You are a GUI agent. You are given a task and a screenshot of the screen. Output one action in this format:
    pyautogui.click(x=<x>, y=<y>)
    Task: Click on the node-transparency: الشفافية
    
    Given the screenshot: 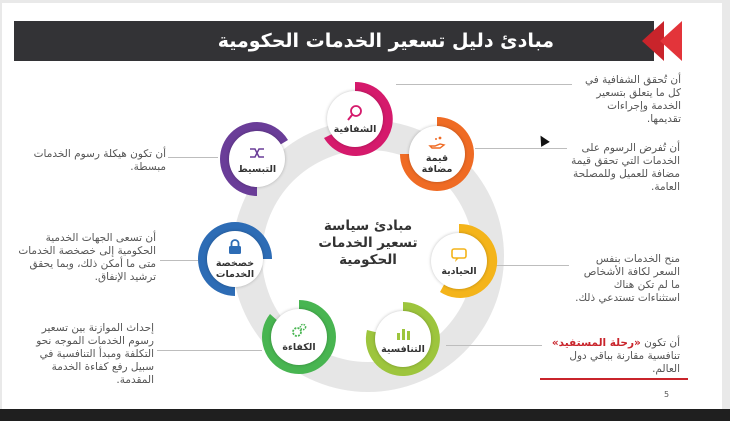 What is the action you would take?
    pyautogui.click(x=355, y=119)
    